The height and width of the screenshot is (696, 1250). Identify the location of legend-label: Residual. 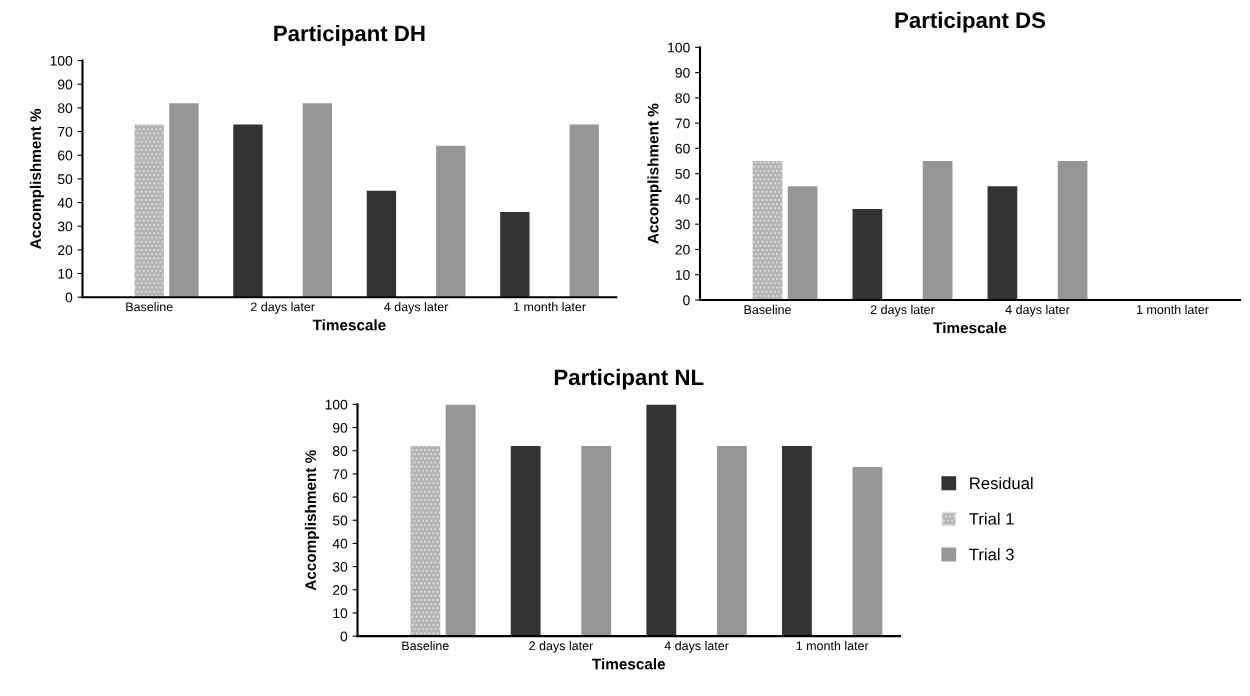
(1001, 483).